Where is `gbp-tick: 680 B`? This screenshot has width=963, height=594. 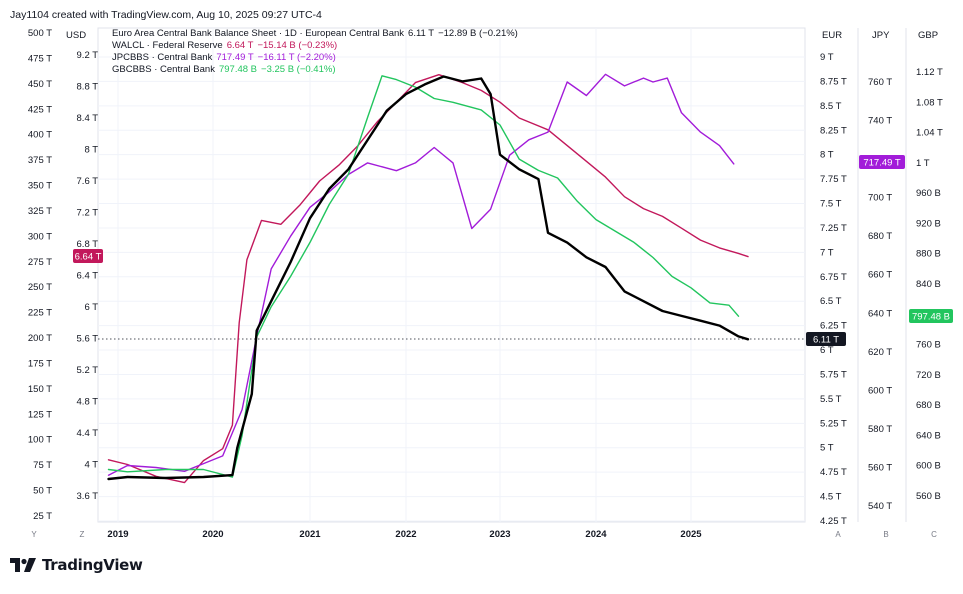
gbp-tick: 680 B is located at coordinates (928, 405).